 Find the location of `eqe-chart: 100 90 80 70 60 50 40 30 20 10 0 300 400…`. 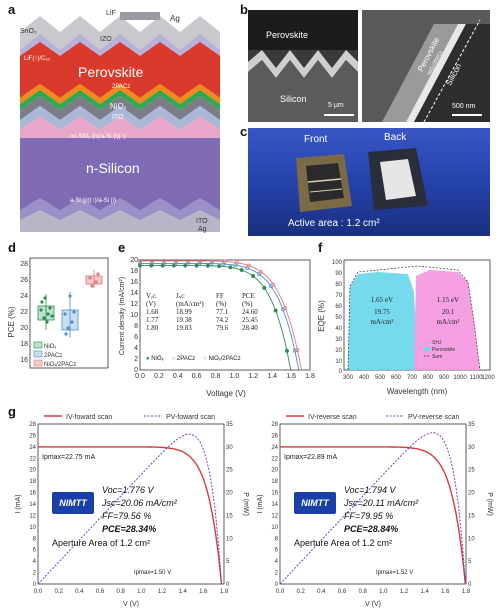

eqe-chart: 100 90 80 70 60 50 40 30 20 10 0 300 400… is located at coordinates (406, 326).